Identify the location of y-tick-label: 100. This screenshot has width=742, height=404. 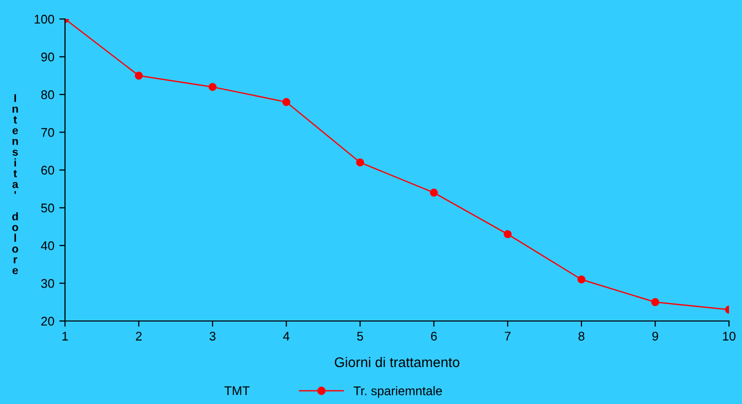
(44, 19).